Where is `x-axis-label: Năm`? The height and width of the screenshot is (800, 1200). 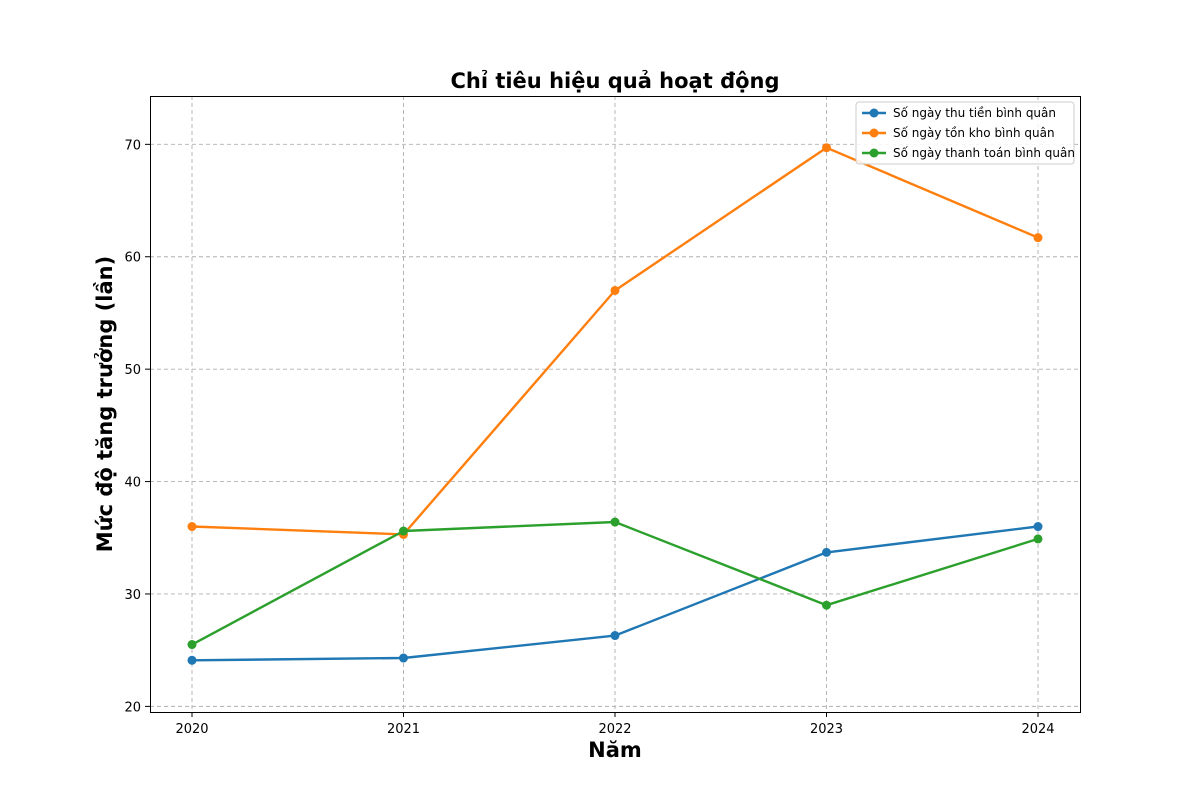
x-axis-label: Năm is located at coordinates (615, 750).